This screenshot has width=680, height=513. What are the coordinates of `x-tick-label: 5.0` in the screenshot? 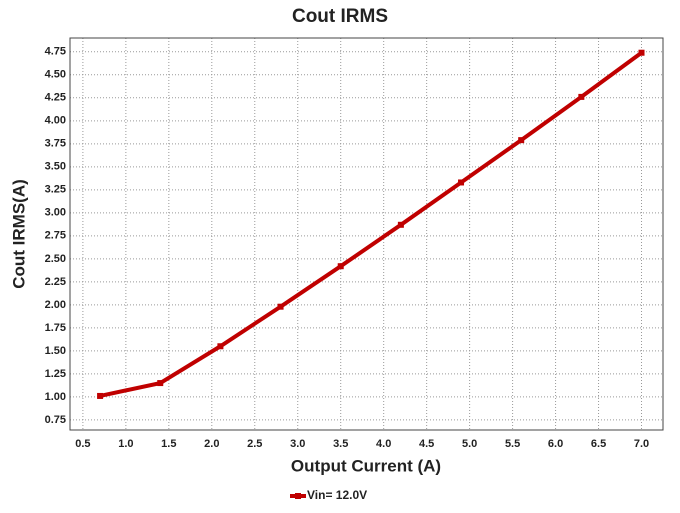 It's located at (469, 444).